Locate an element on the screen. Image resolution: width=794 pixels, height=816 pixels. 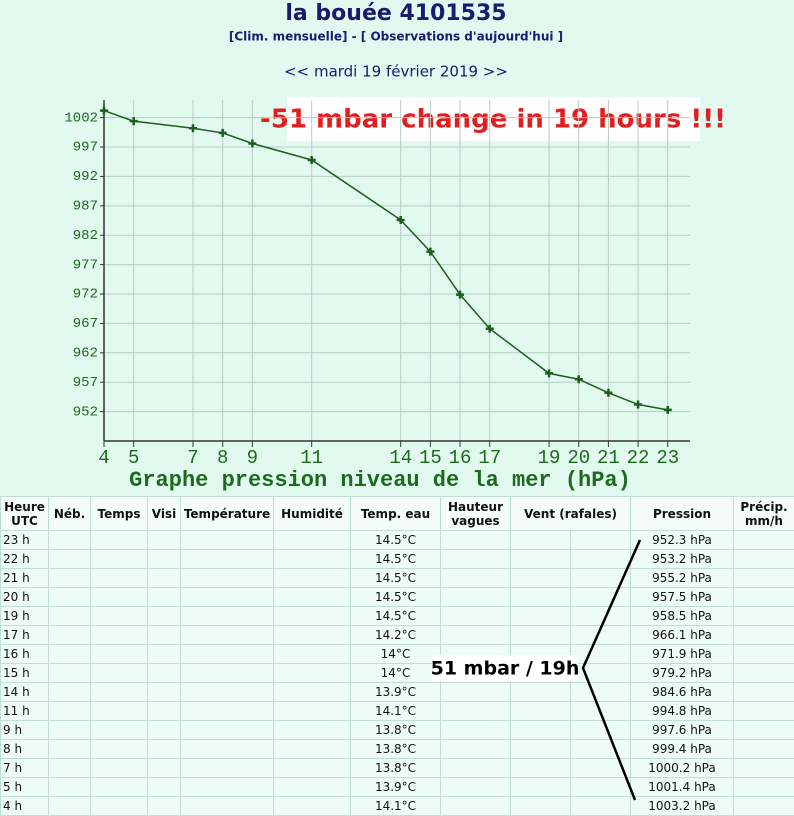
cell-hour: 19 h is located at coordinates (24, 616).